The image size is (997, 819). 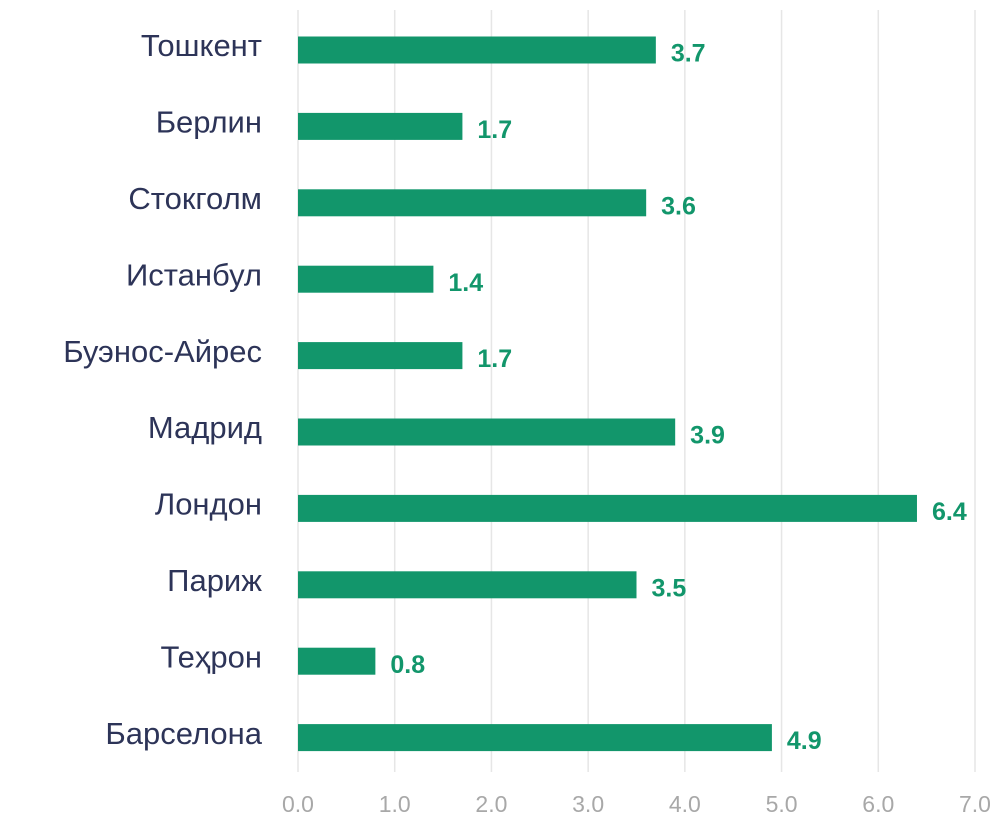 I want to click on y-tick-label: Стокголм, so click(x=195, y=198).